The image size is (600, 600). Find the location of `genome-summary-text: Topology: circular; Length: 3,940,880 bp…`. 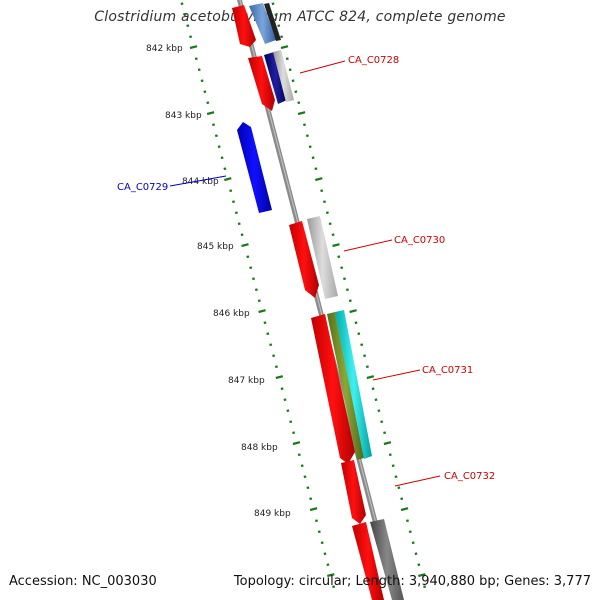

genome-summary-text: Topology: circular; Length: 3,940,880 bp… is located at coordinates (412, 581).